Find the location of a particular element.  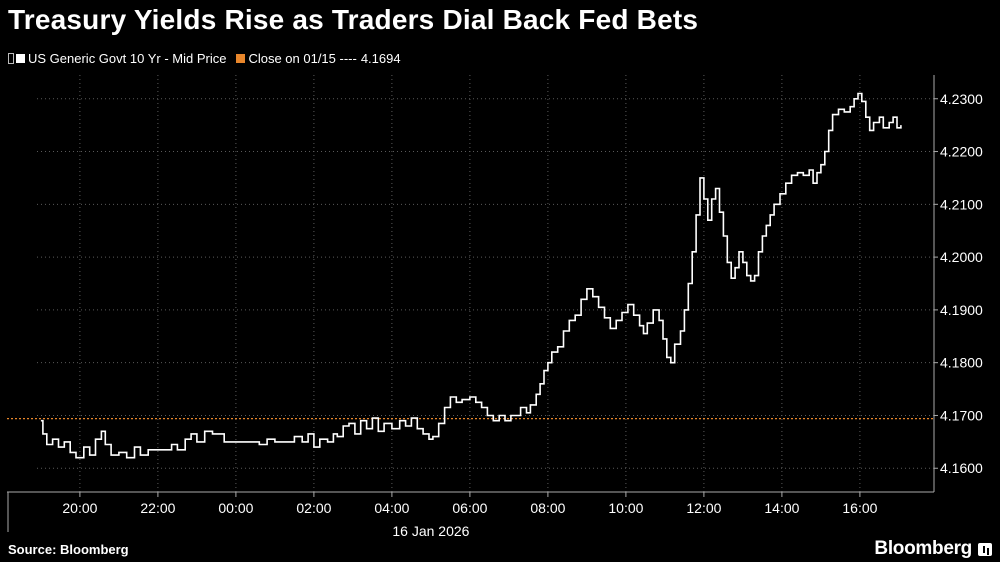

y-tick-label: 4.2100 is located at coordinates (961, 204).